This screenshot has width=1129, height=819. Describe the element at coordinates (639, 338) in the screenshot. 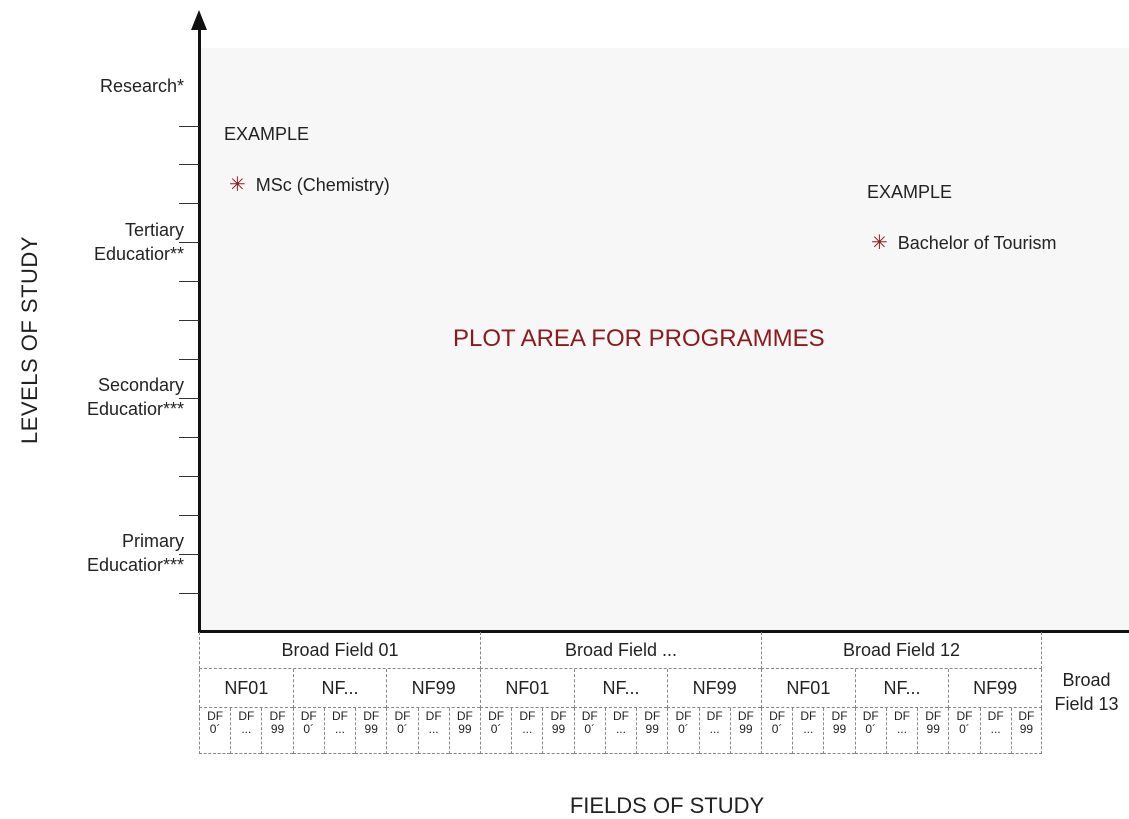

I see `plot-area-title: PLOT AREA FOR PROGRAMMES` at that location.